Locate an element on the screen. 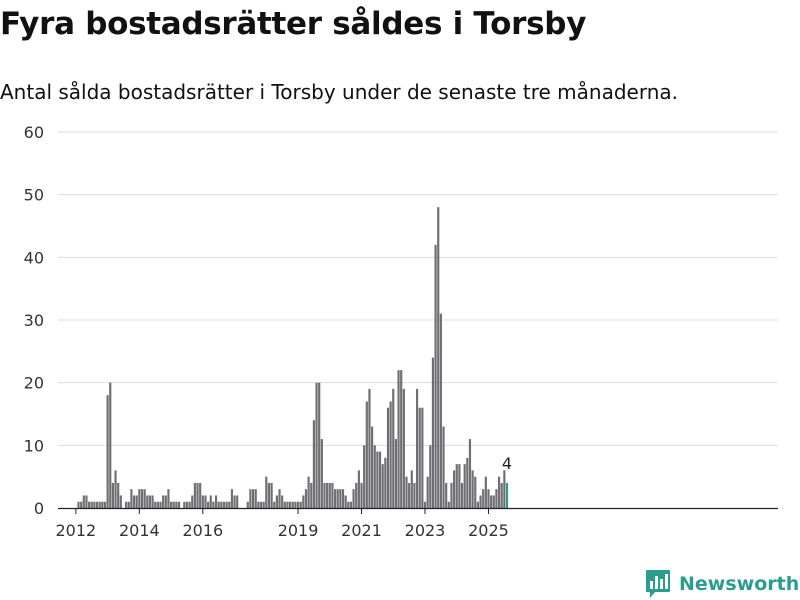  y-tick-label: 40 is located at coordinates (34, 257).